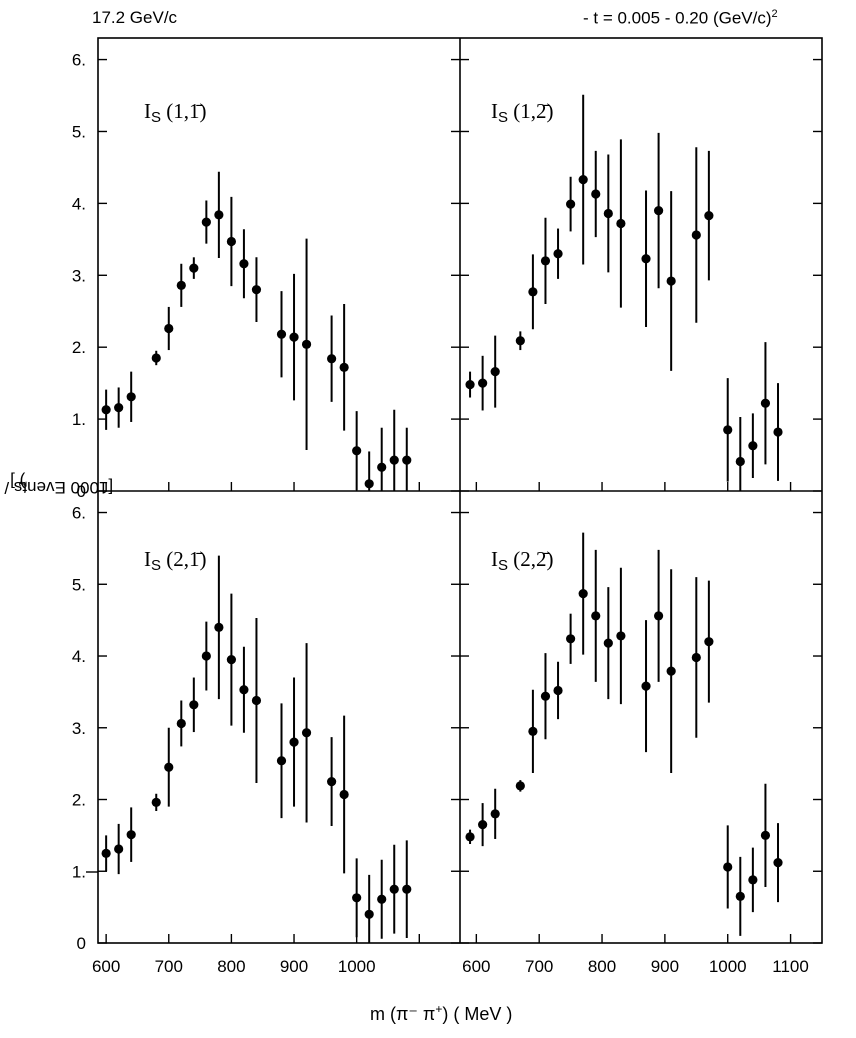  What do you see at coordinates (790, 966) in the screenshot?
I see `x-tick-label: 1100` at bounding box center [790, 966].